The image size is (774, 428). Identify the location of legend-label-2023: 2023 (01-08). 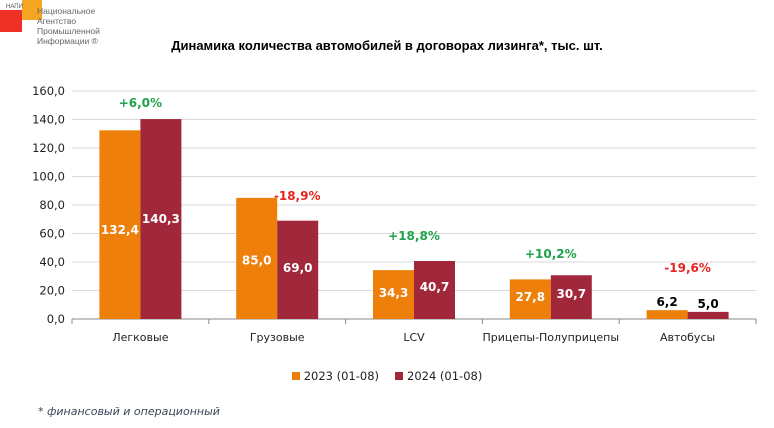
(341, 376).